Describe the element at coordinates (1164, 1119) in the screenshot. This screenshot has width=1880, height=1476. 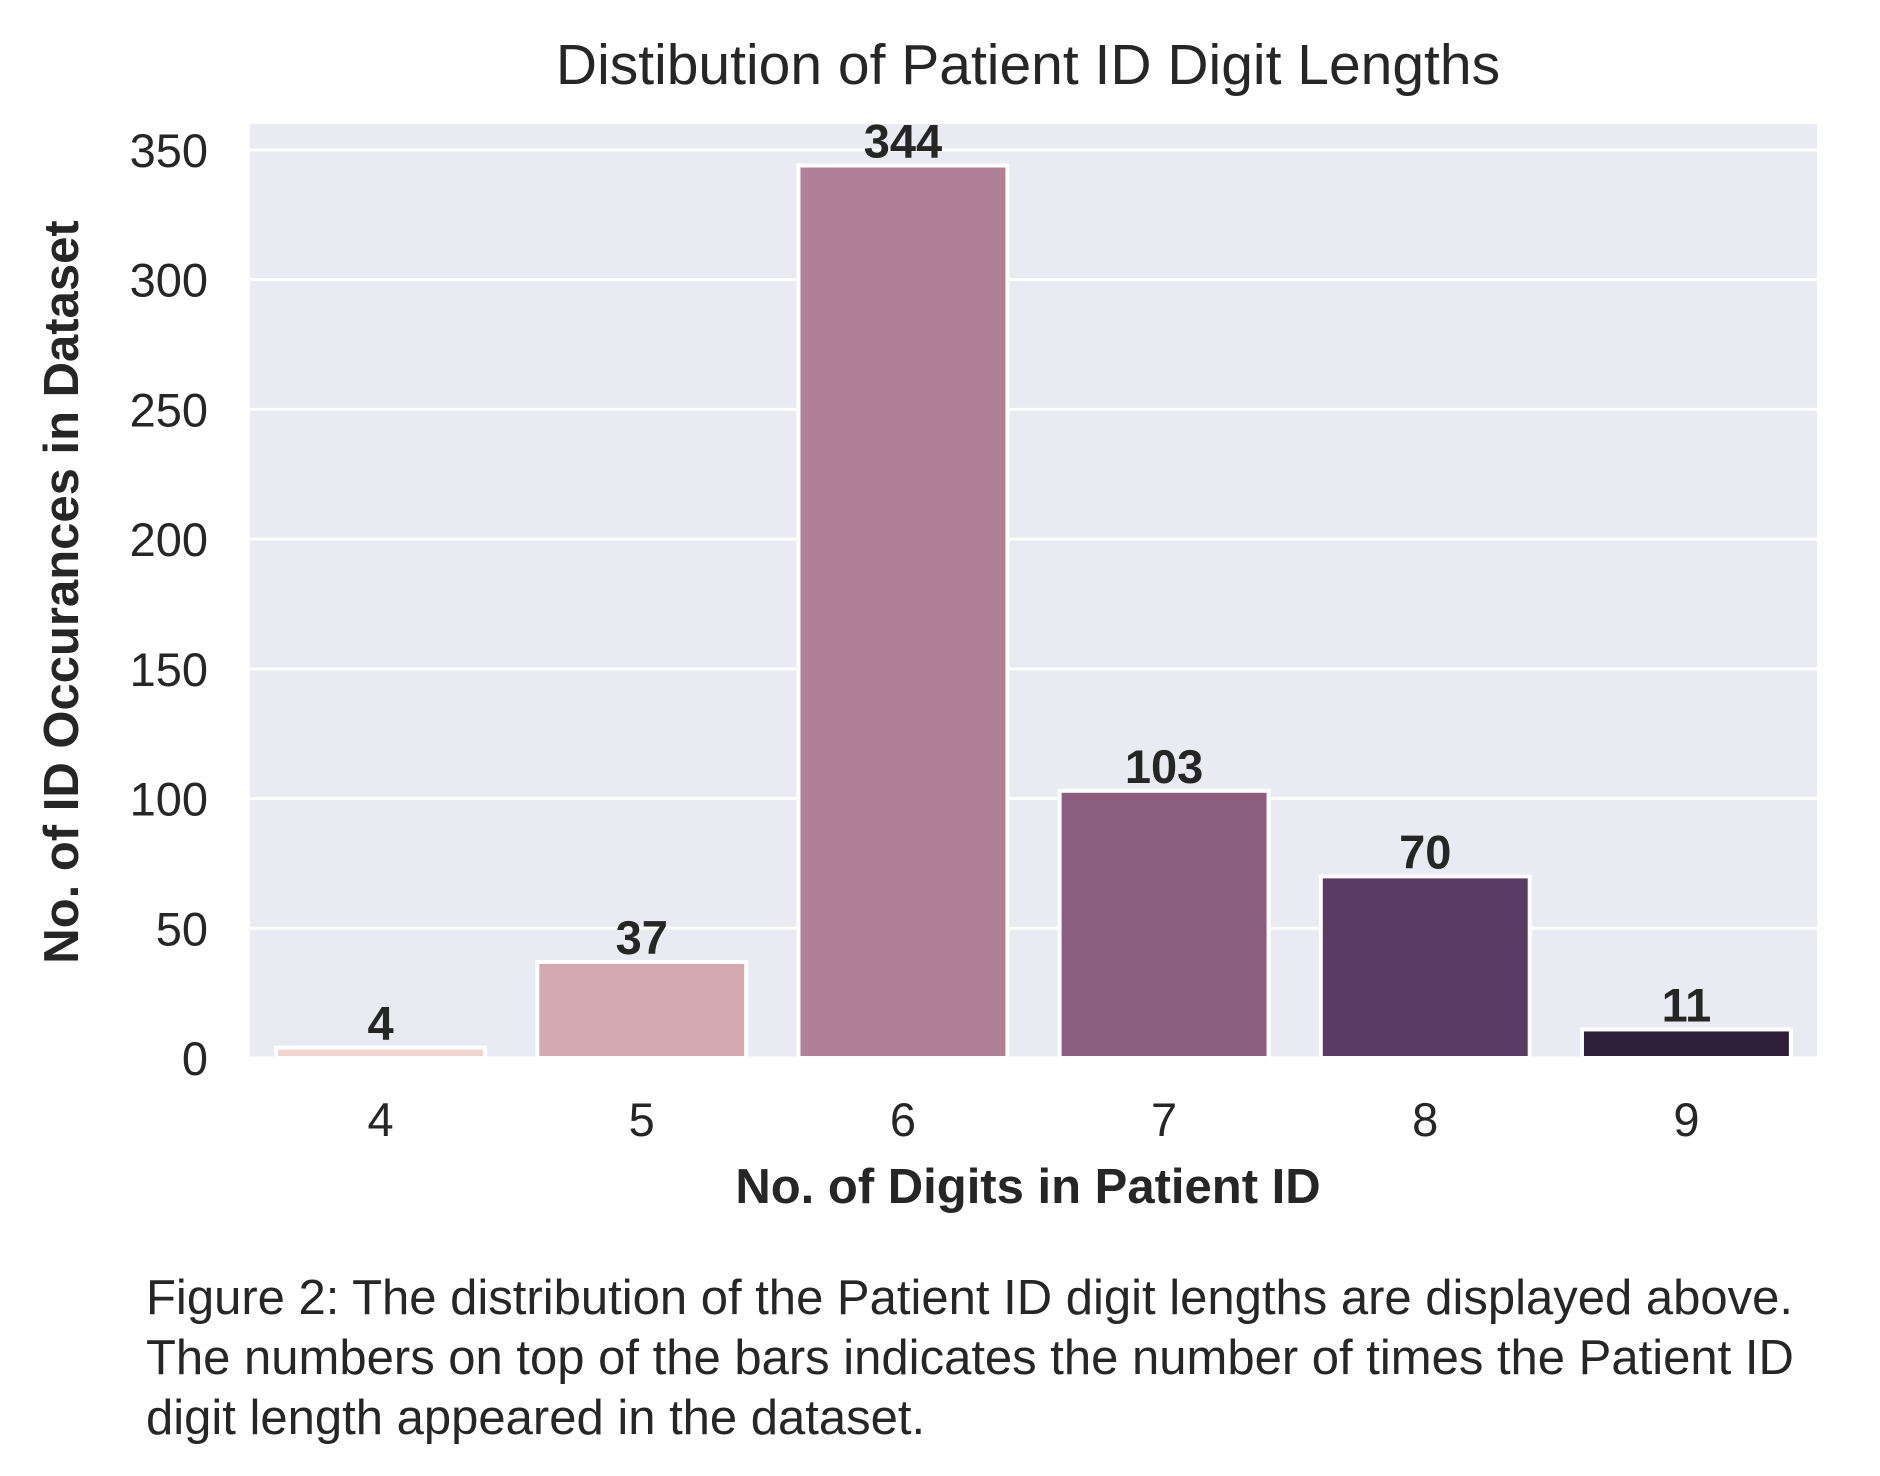
I see `x-tick-label: 7` at that location.